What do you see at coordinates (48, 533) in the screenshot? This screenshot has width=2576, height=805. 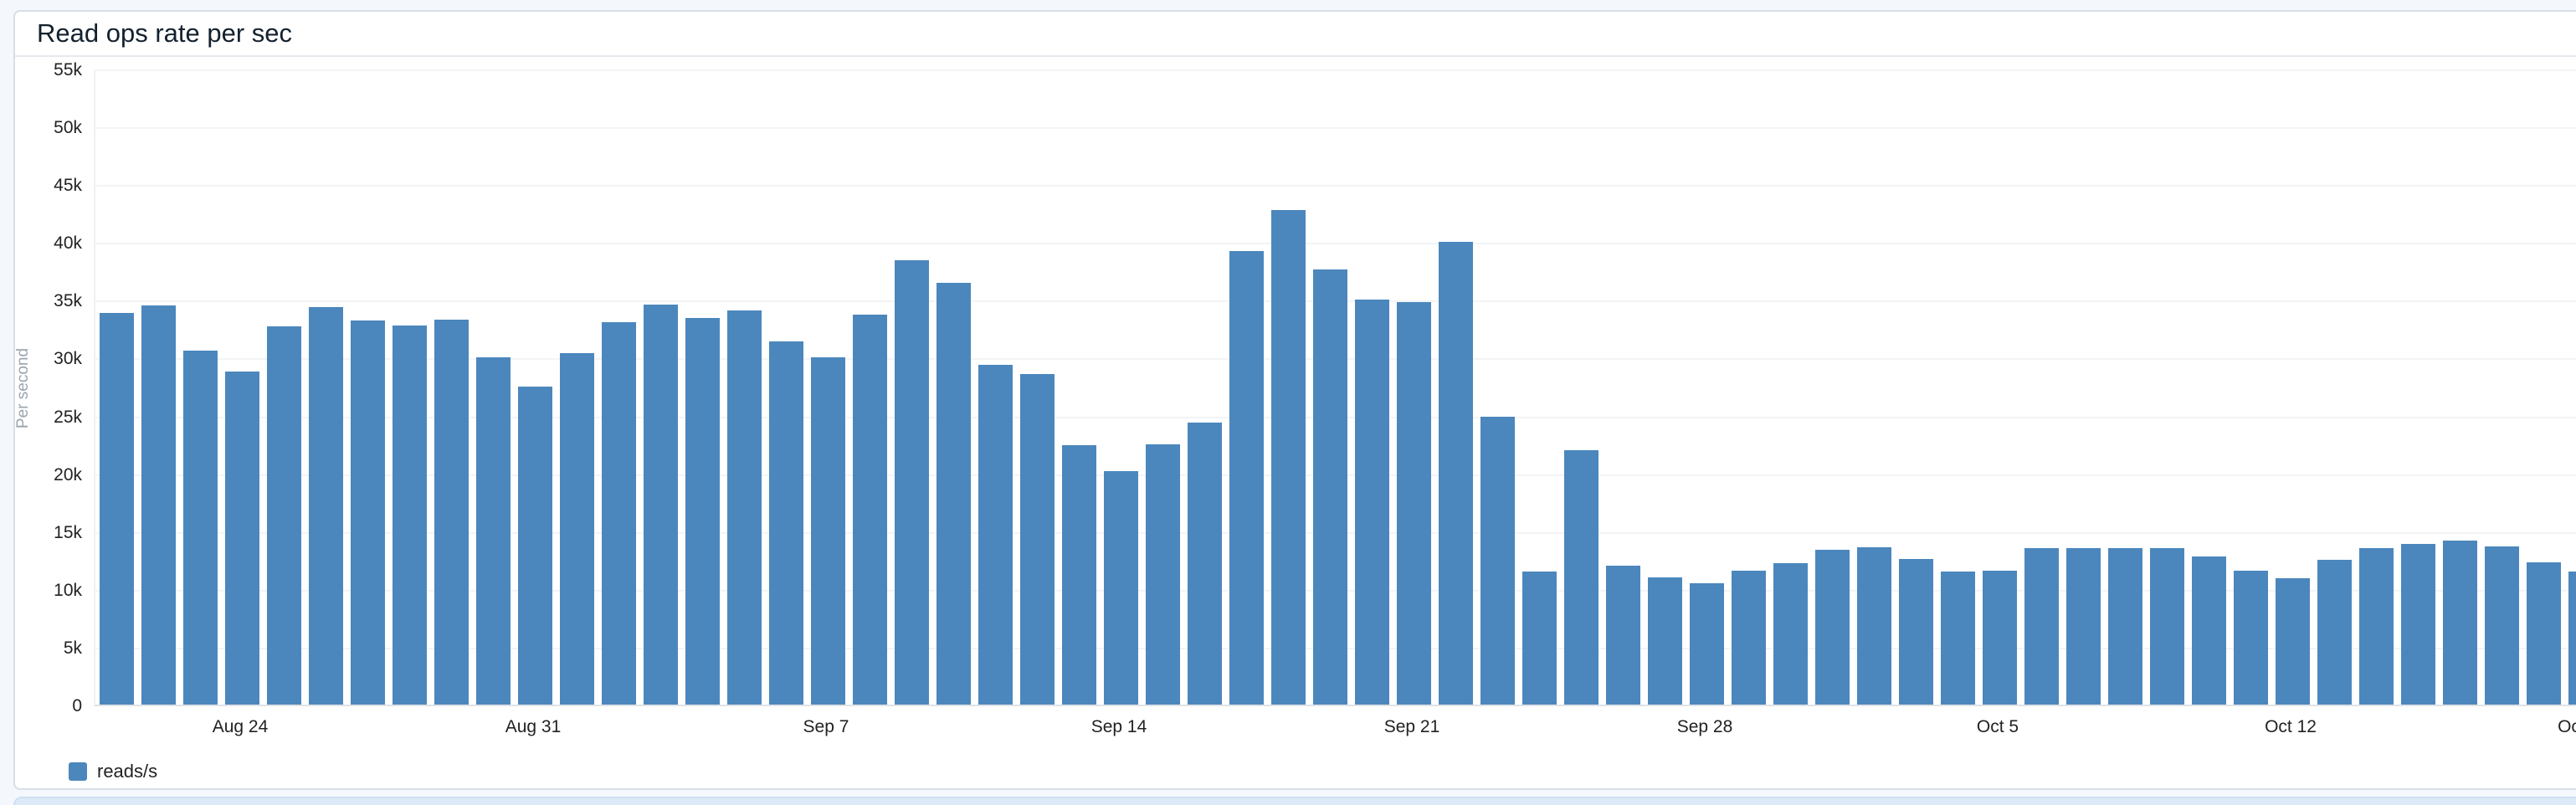 I see `y-axis-tick-label: 15k` at bounding box center [48, 533].